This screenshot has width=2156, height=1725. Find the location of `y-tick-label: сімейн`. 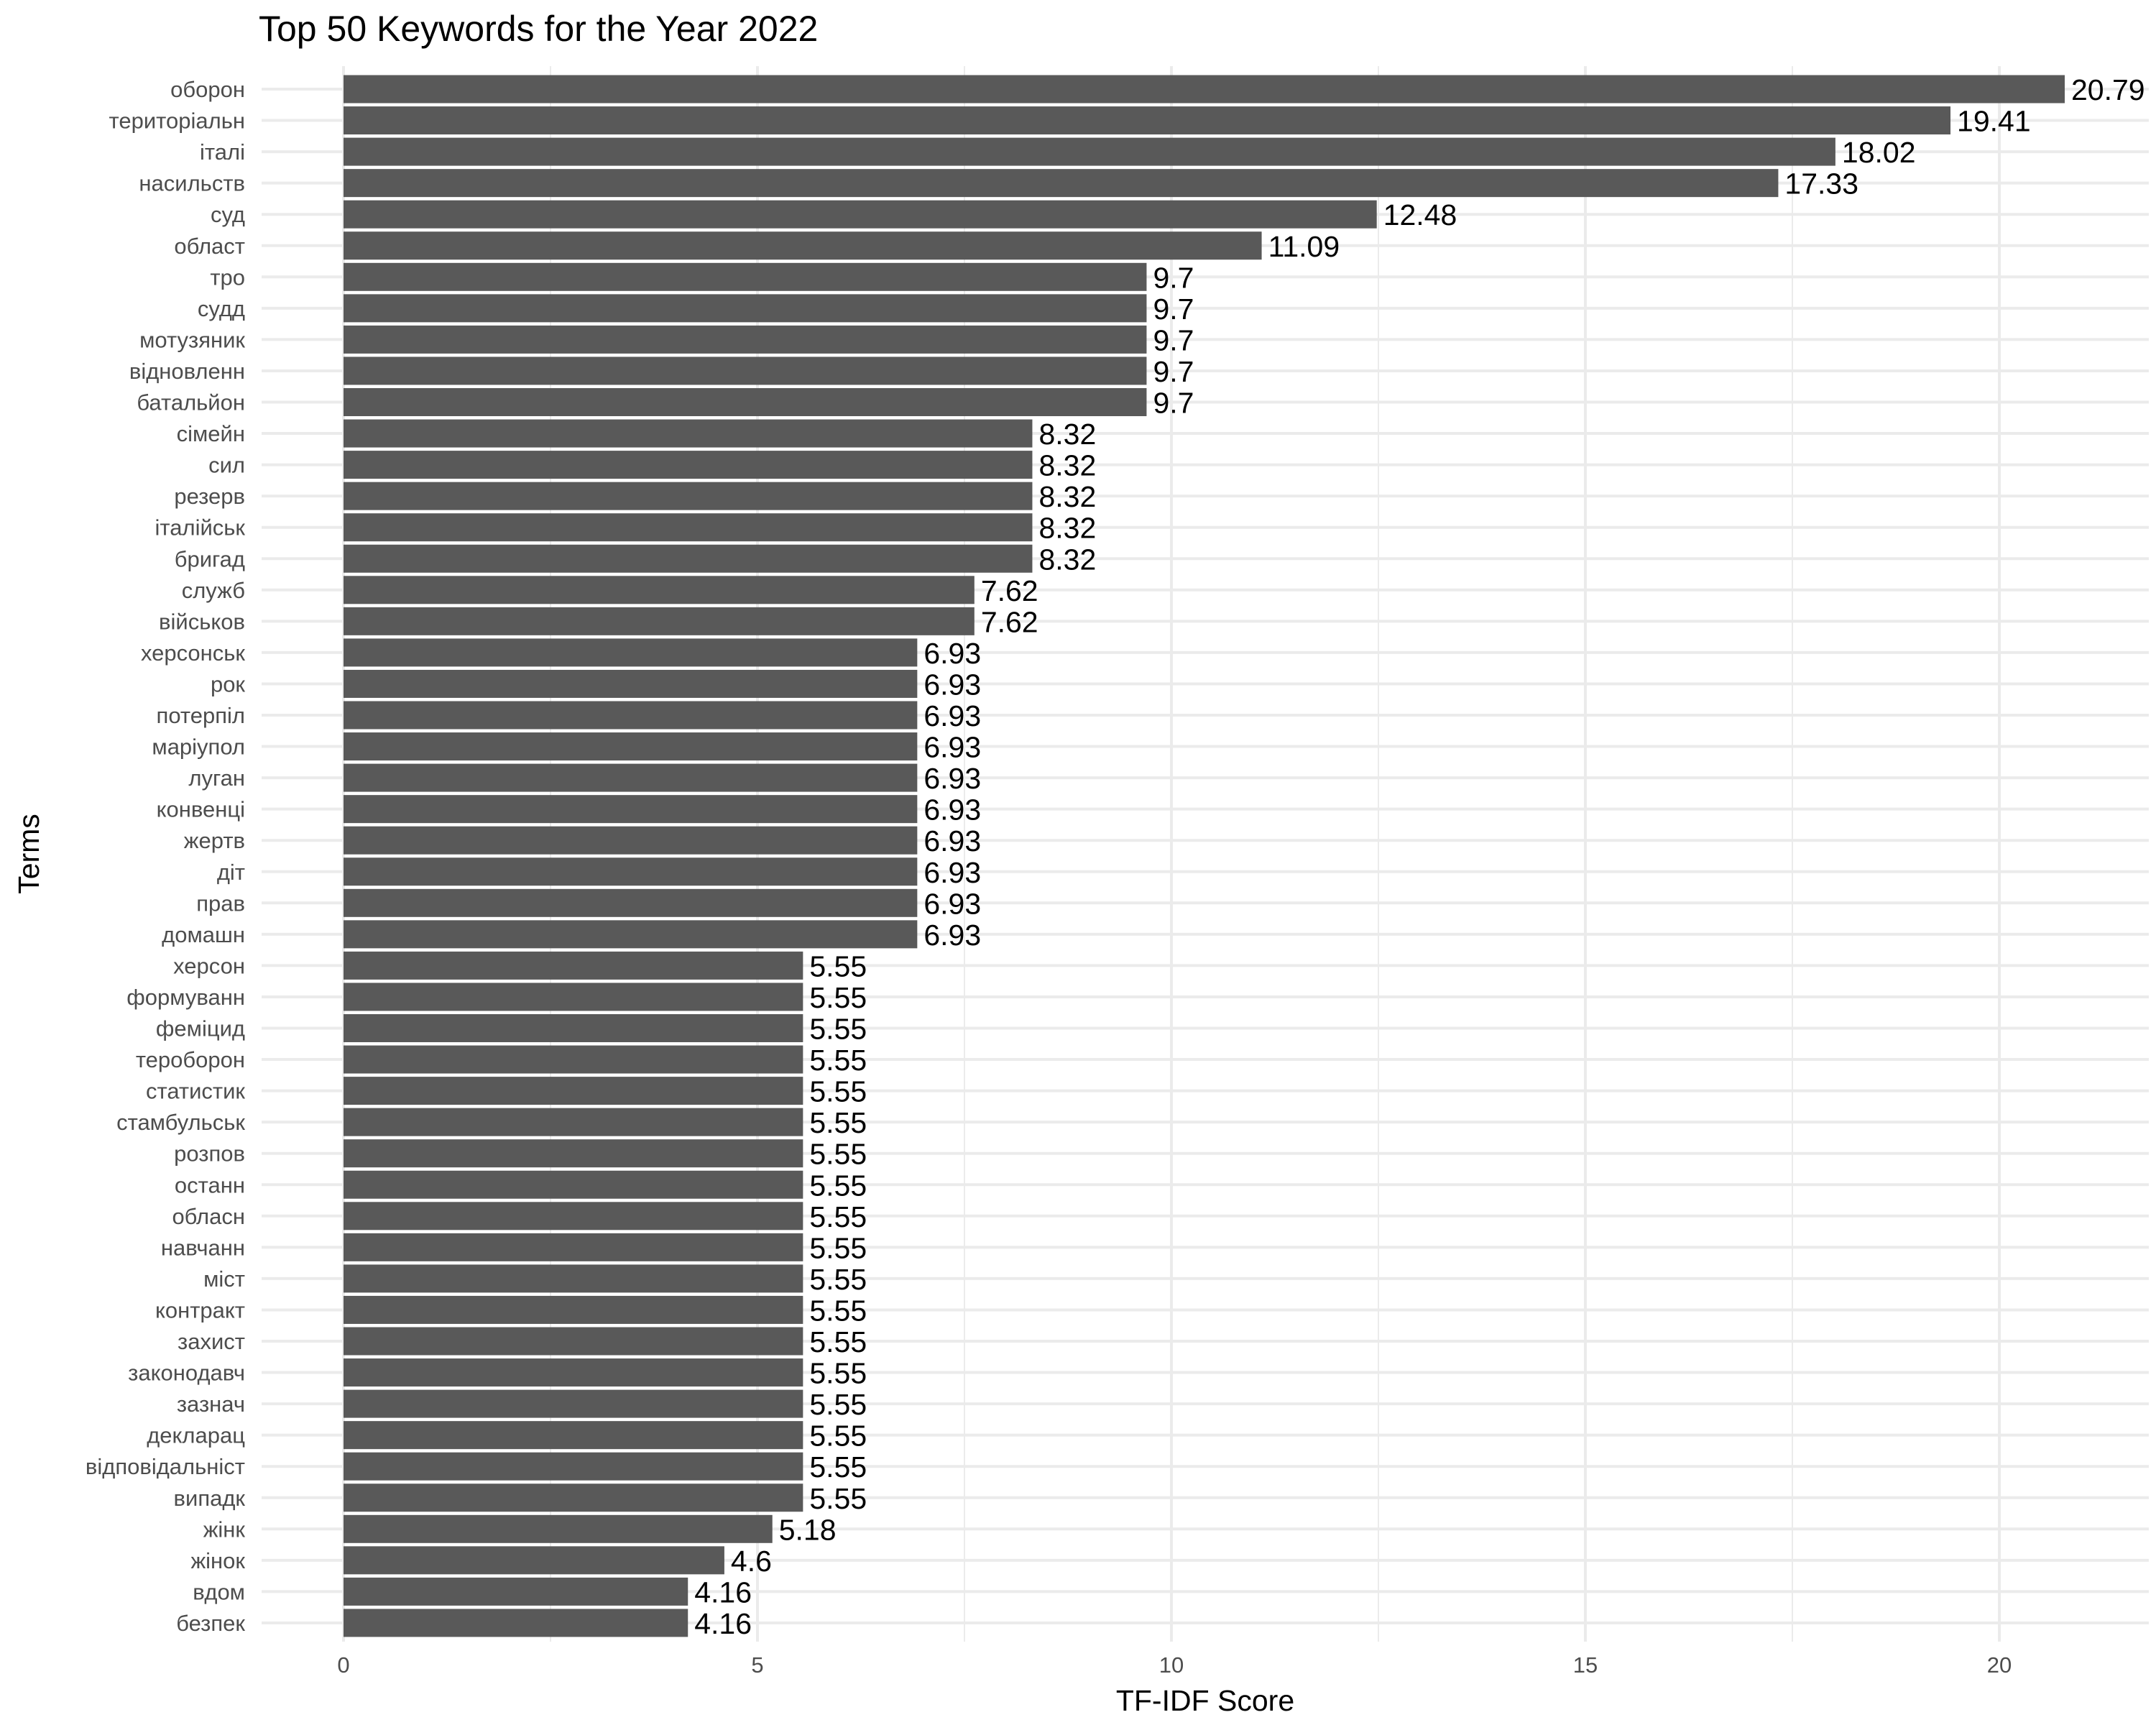

y-tick-label: сімейн is located at coordinates (211, 433).